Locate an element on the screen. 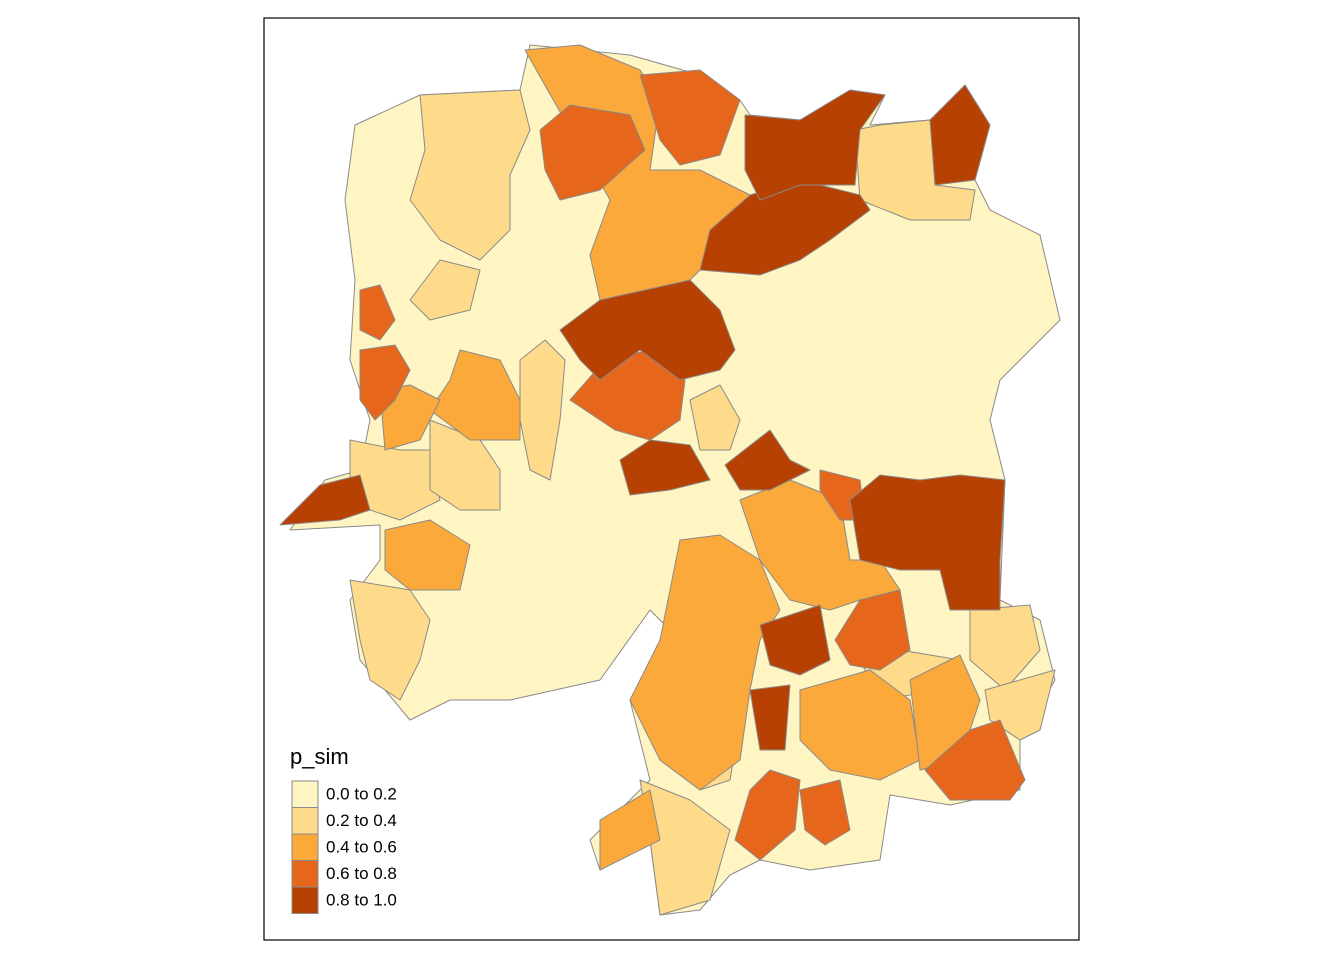 This screenshot has height=960, width=1344. legend-label: 0.6 to 0.8 is located at coordinates (361, 873).